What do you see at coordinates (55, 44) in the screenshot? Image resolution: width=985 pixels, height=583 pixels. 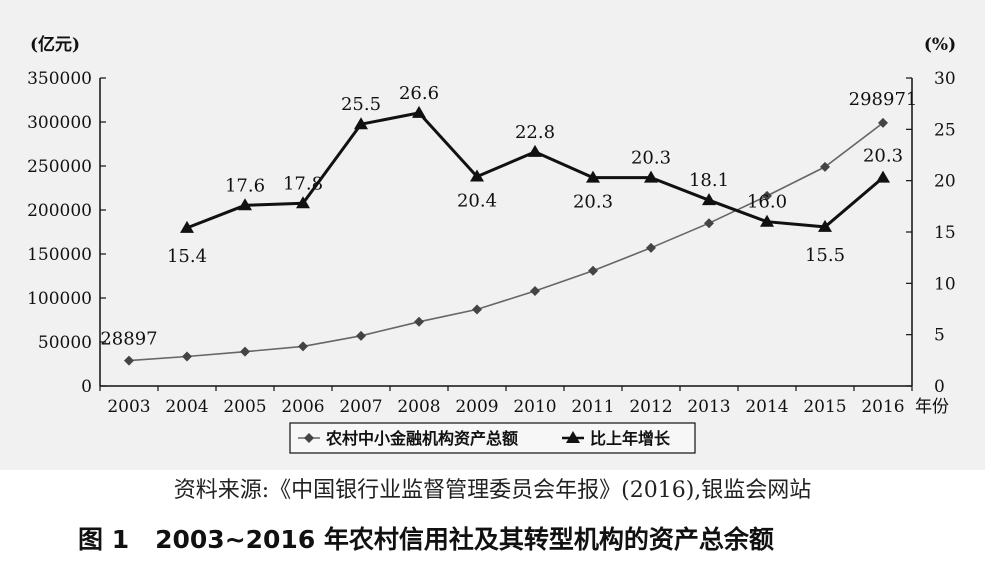 I see `left-axis-unit: (亿元)` at bounding box center [55, 44].